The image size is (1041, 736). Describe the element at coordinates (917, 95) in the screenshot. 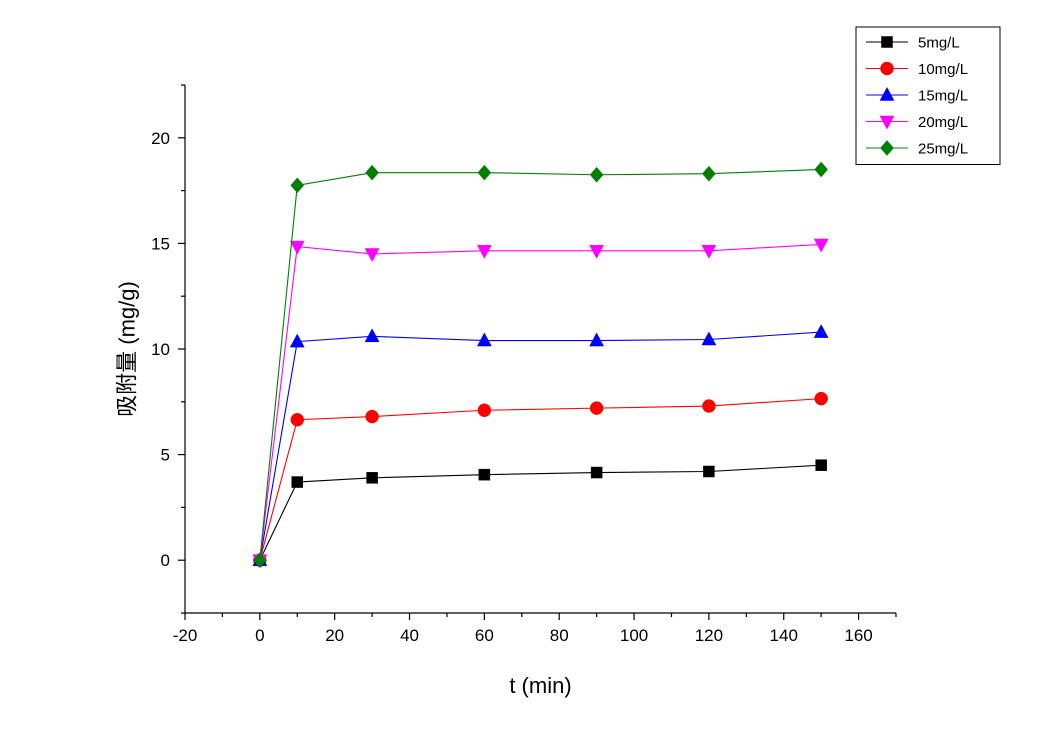

I see `legend-item: 15mg/L` at that location.